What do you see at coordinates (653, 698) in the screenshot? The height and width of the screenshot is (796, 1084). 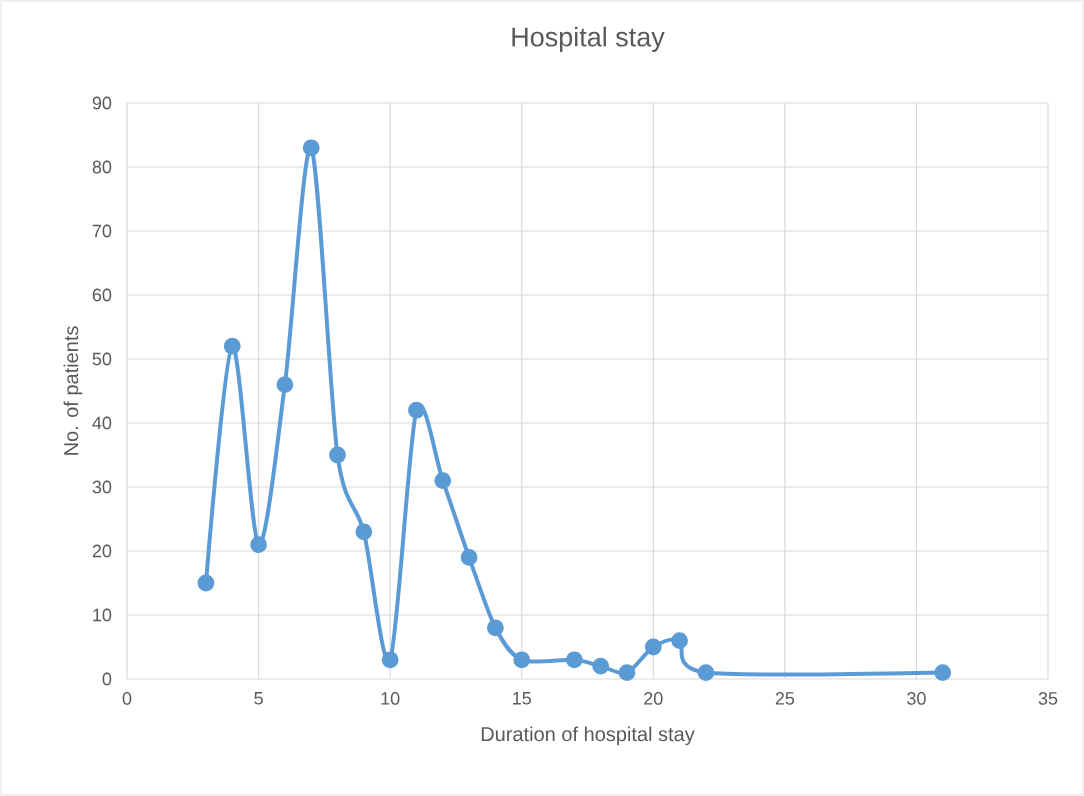 I see `x-tick-label: 20` at bounding box center [653, 698].